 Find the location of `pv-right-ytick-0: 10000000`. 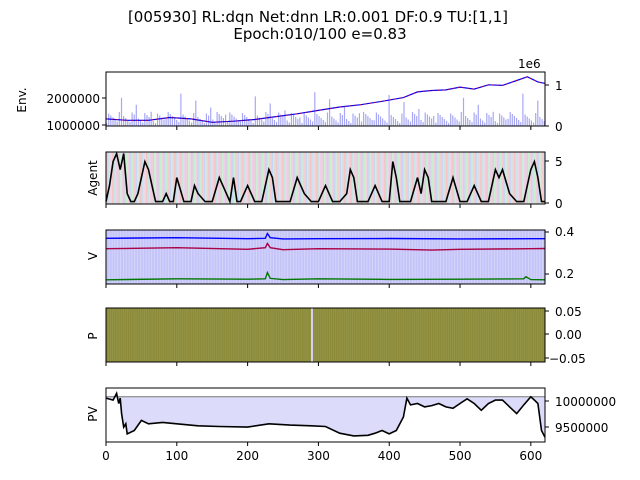

pv-right-ytick-0: 10000000 is located at coordinates (585, 402).